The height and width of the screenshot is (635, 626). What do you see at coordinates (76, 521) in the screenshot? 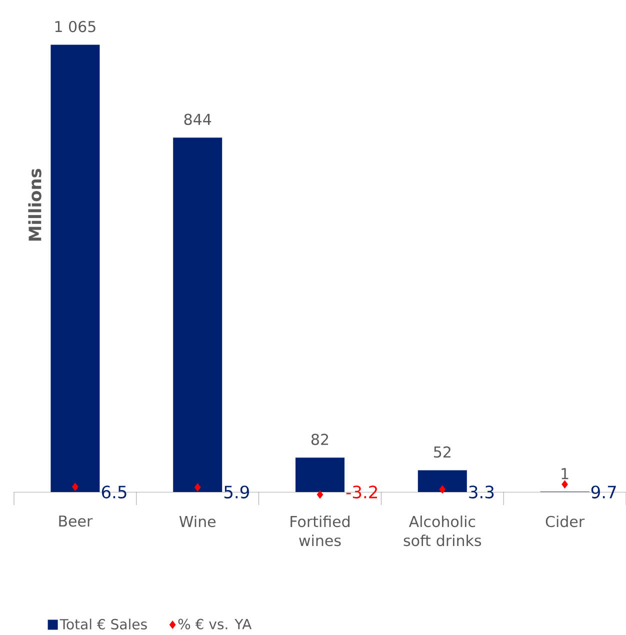
I see `x-tick-label: Beer` at bounding box center [76, 521].